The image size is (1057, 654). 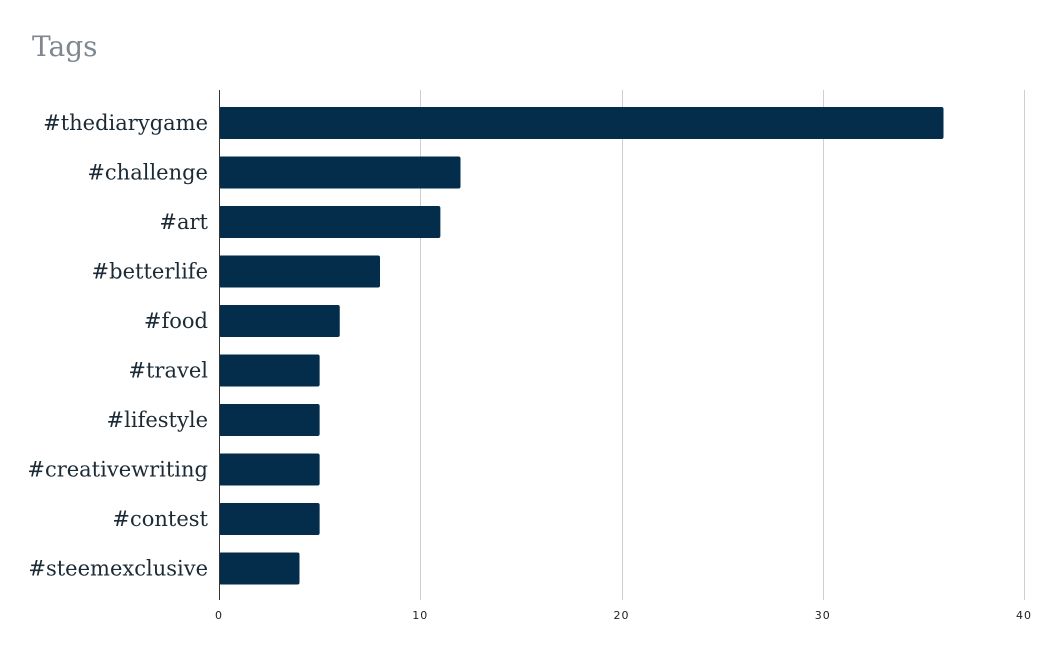 What do you see at coordinates (160, 519) in the screenshot?
I see `category-label: #contest` at bounding box center [160, 519].